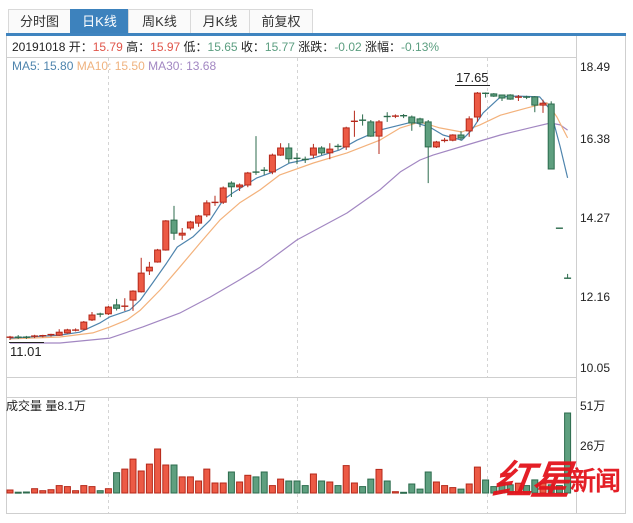 The image size is (633, 523). What do you see at coordinates (220, 21) in the screenshot?
I see `tab-monthly-k: 月K线` at bounding box center [220, 21].